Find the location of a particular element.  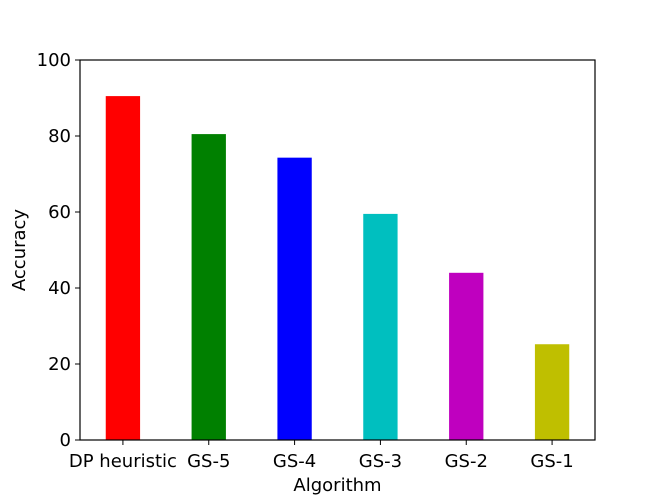

x-tick-label: GS-4 is located at coordinates (294, 461).